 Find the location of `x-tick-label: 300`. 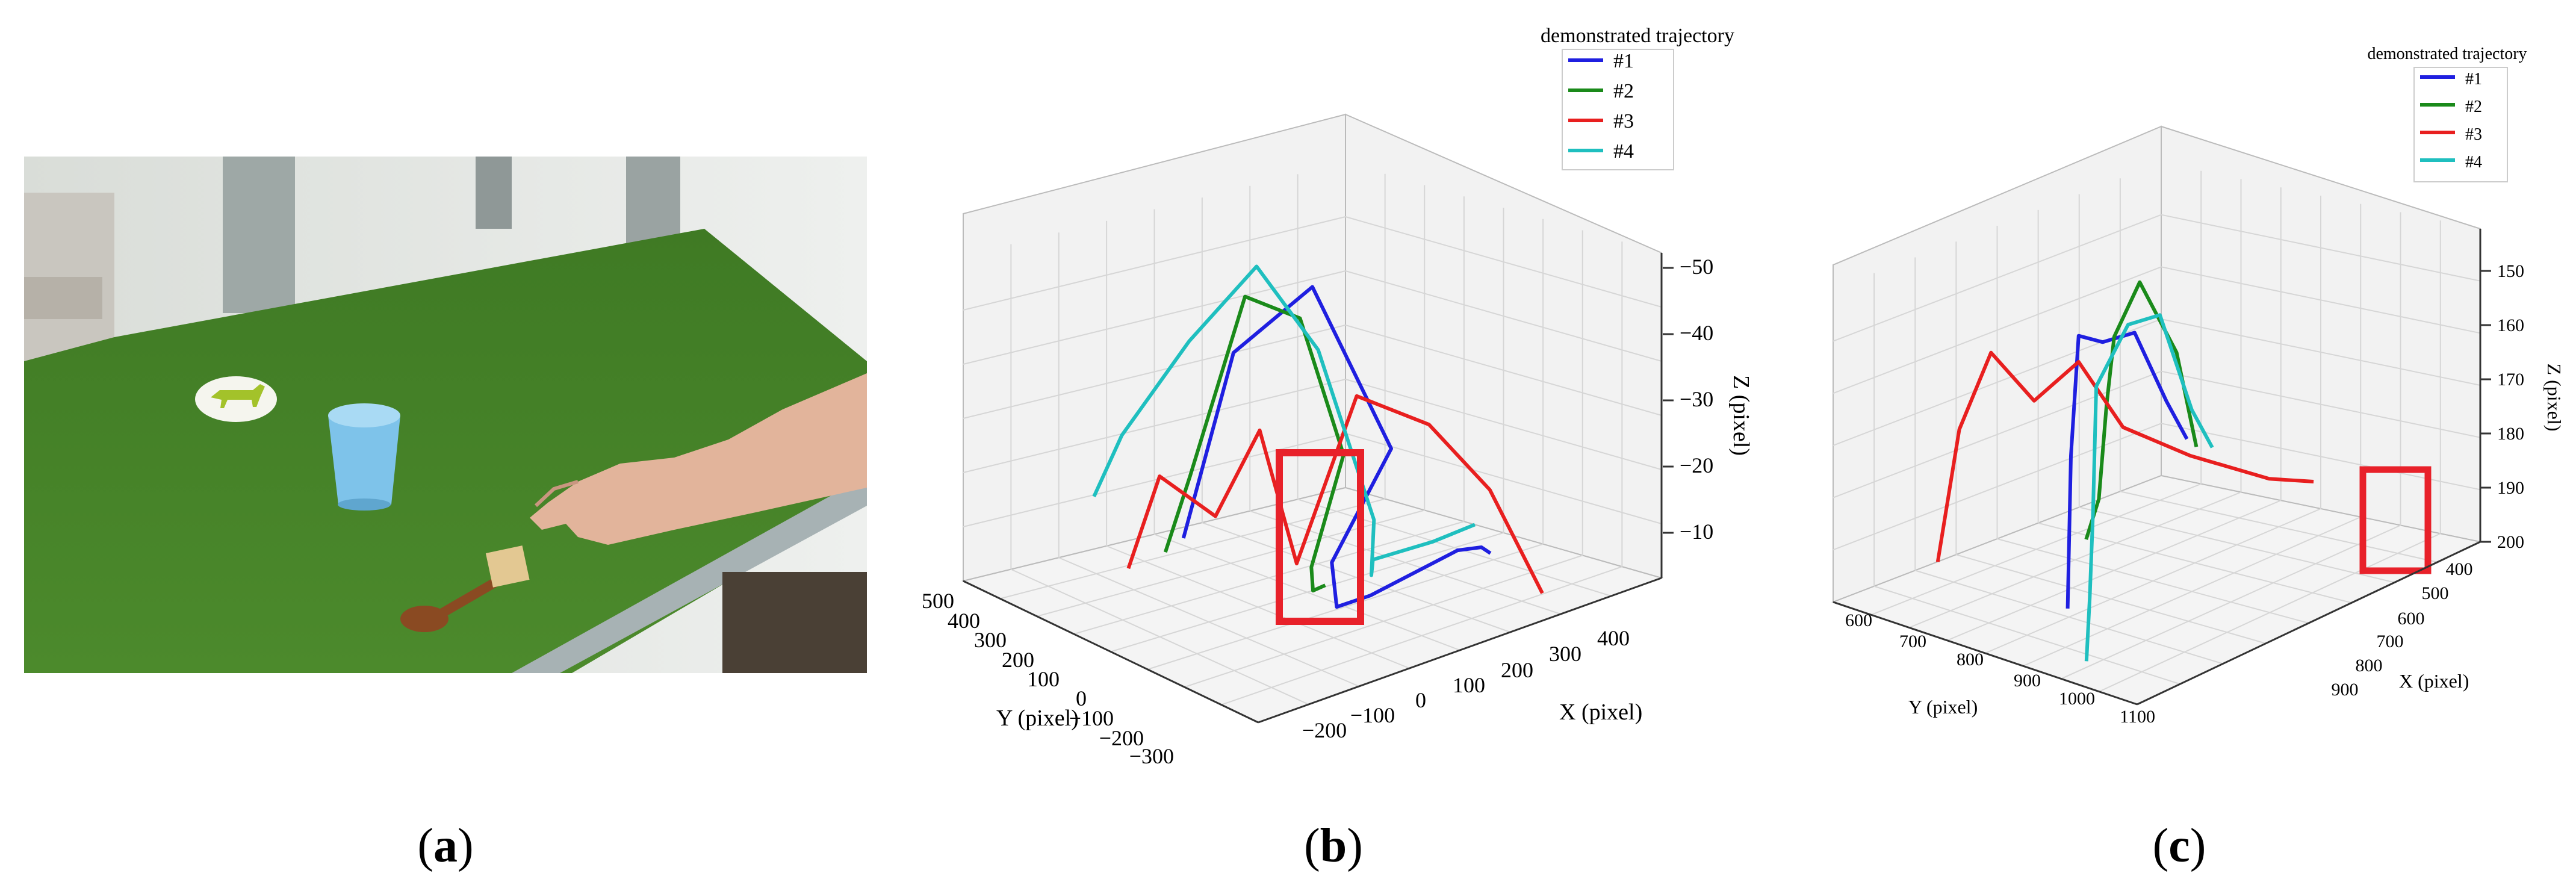

x-tick-label: 300 is located at coordinates (1565, 654).